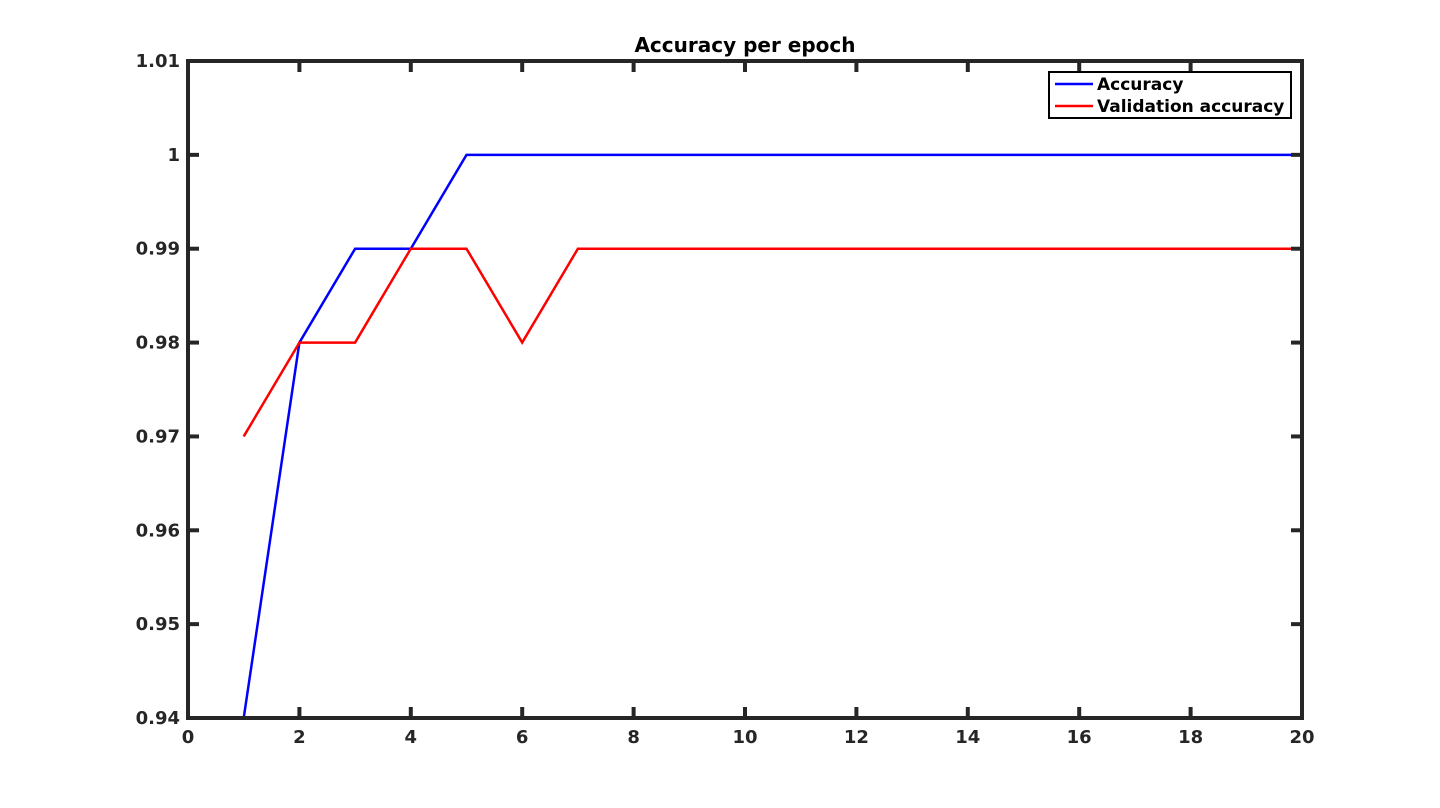 The height and width of the screenshot is (808, 1440). What do you see at coordinates (856, 737) in the screenshot?
I see `x-tick-label: 12` at bounding box center [856, 737].